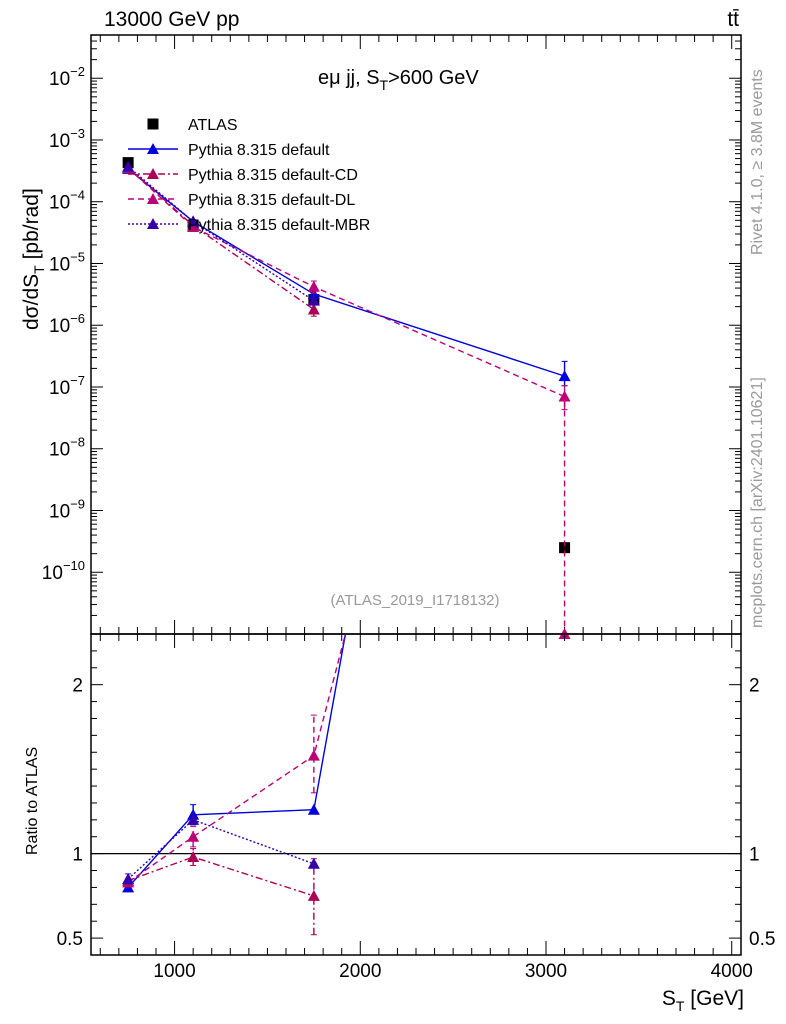  What do you see at coordinates (703, 1000) in the screenshot?
I see `x-axis-title: ST [GeV]` at bounding box center [703, 1000].